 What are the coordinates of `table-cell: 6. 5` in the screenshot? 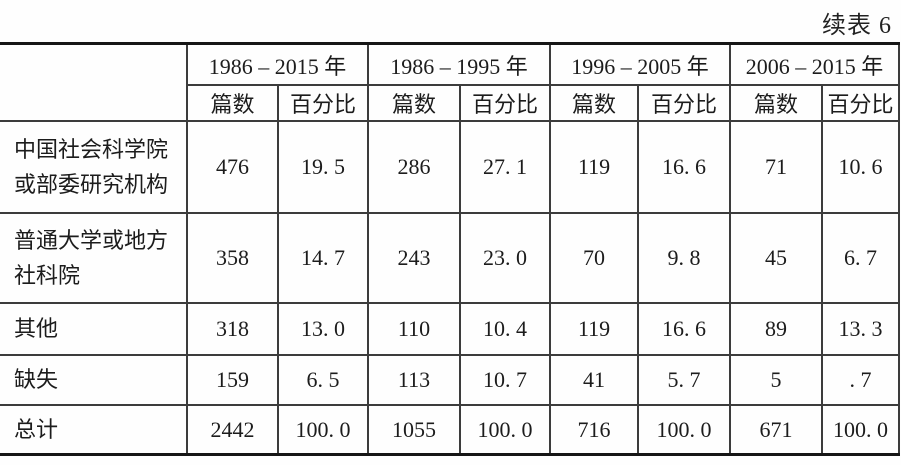 It's located at (323, 380).